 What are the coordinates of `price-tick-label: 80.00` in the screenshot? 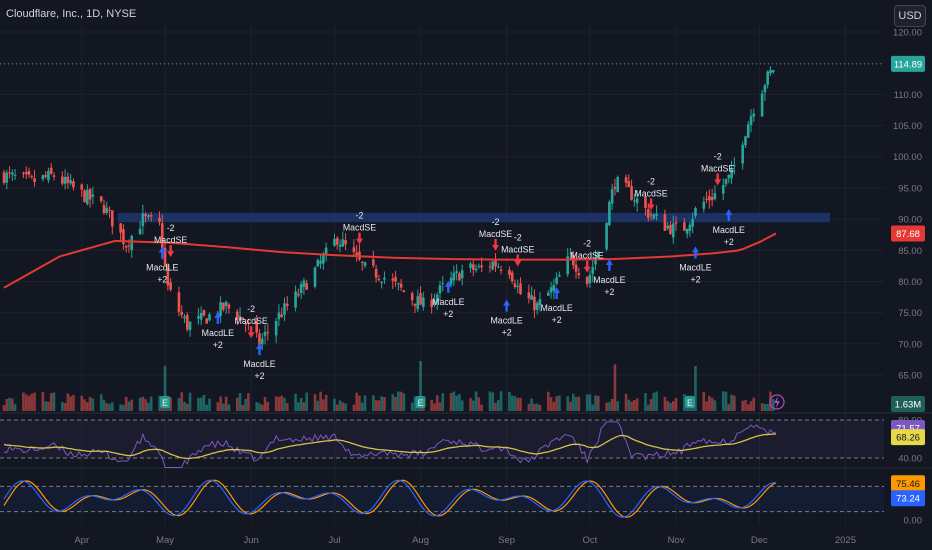 It's located at (910, 282).